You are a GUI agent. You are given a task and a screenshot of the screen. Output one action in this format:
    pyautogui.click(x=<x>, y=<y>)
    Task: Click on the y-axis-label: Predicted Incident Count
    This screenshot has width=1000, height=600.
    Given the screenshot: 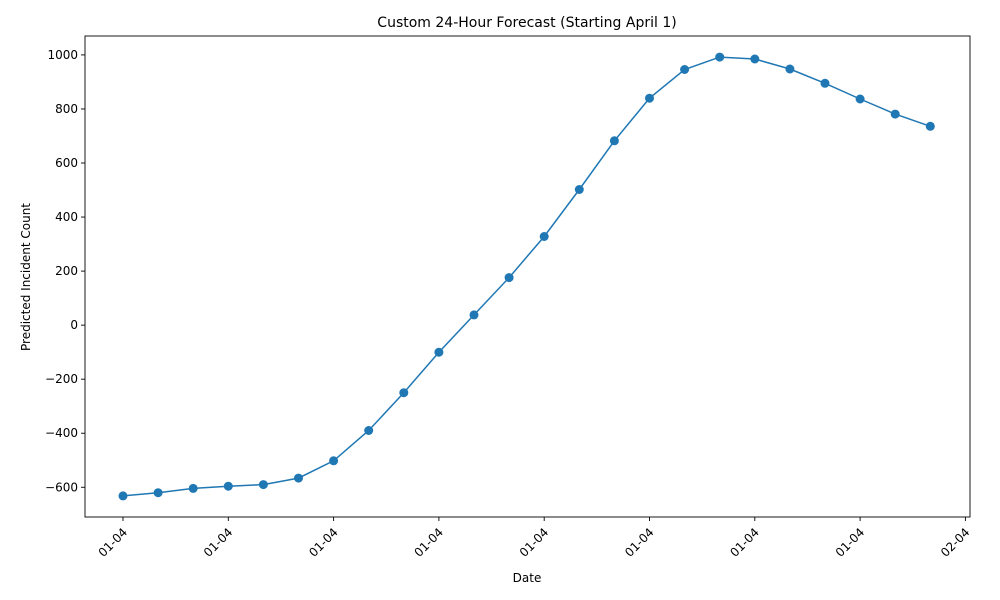 What is the action you would take?
    pyautogui.click(x=26, y=277)
    